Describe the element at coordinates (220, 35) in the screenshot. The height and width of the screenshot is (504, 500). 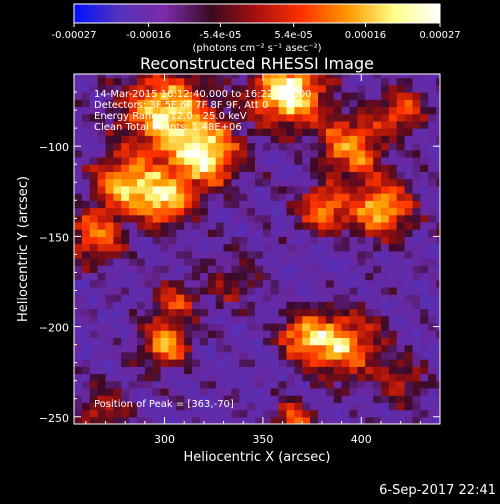
I see `colorbar-tick-label: -5.4e-05` at that location.